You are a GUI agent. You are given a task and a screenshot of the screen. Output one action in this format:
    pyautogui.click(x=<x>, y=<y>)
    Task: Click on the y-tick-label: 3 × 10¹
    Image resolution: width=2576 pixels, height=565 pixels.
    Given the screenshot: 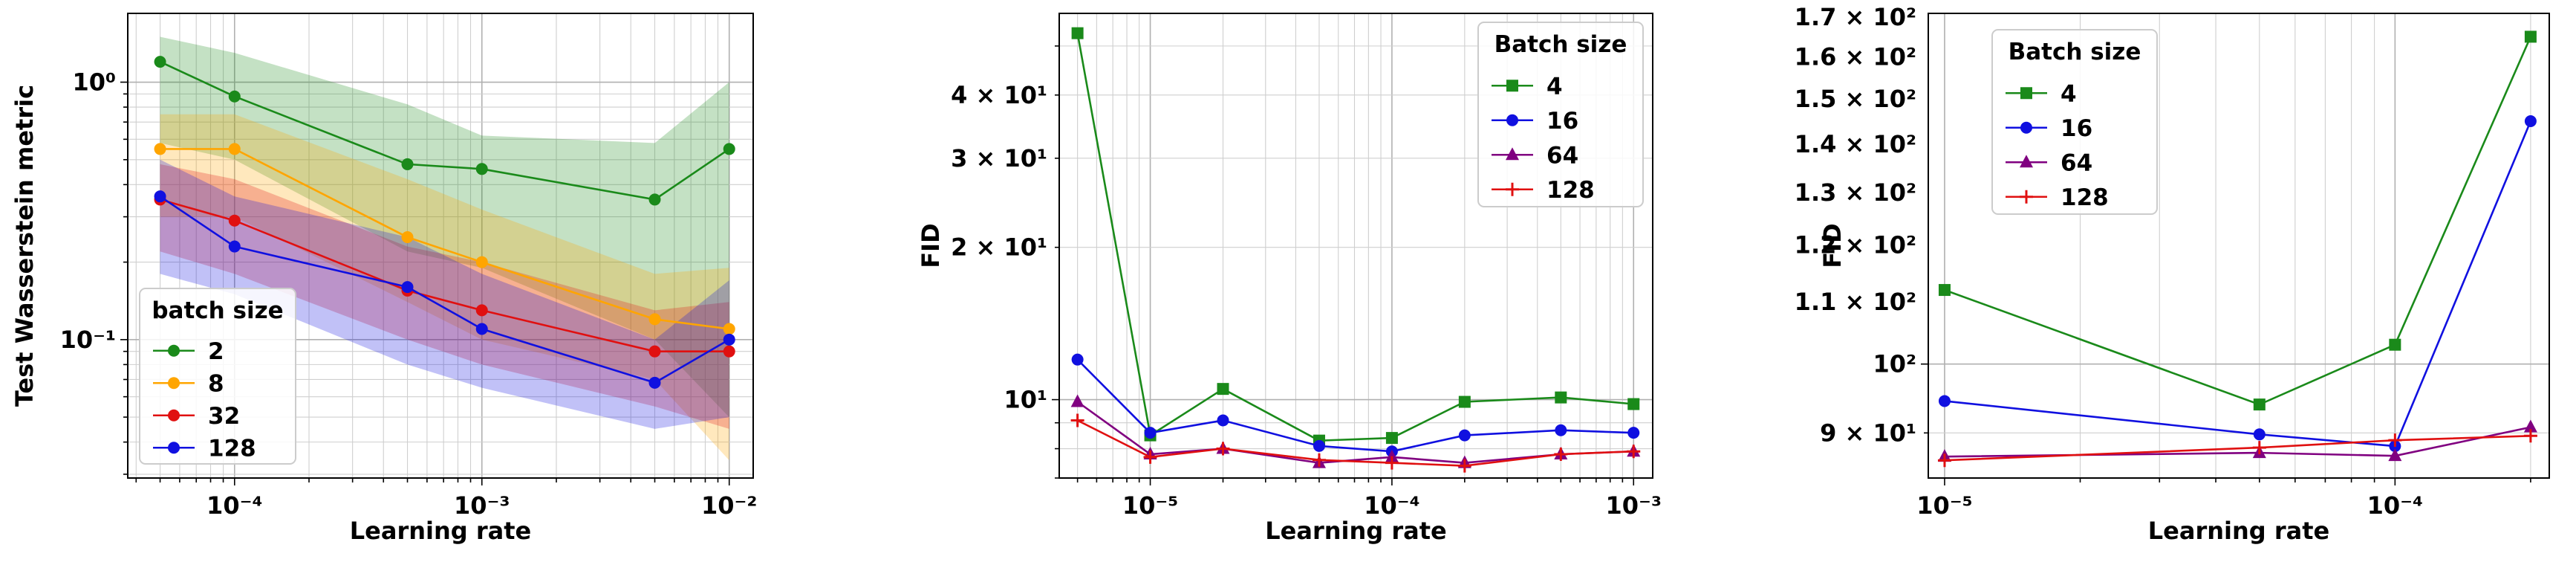 What is the action you would take?
    pyautogui.click(x=999, y=158)
    